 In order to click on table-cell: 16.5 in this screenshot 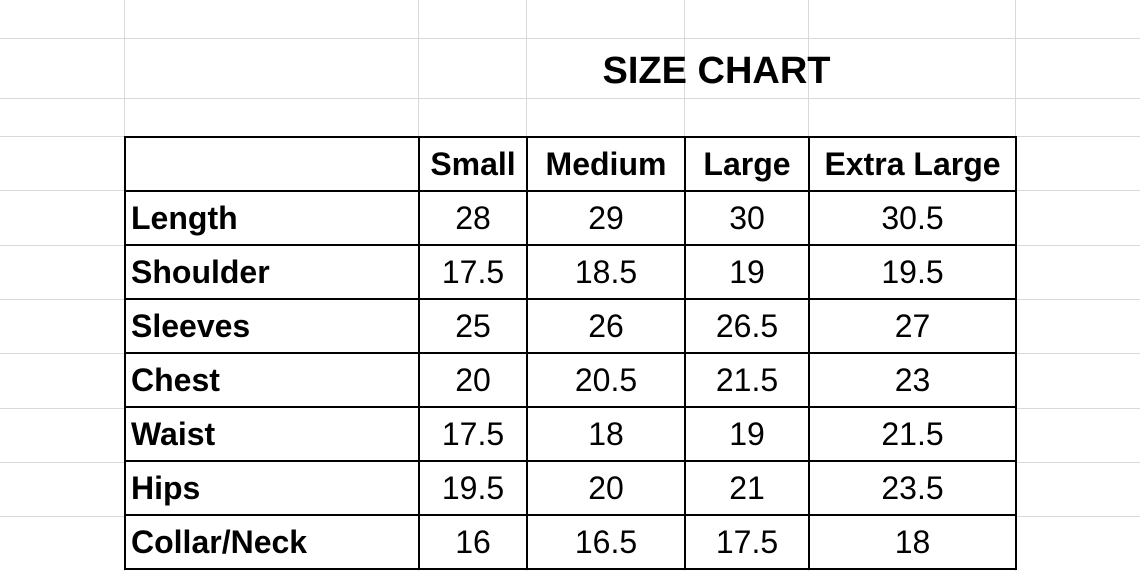, I will do `click(606, 542)`.